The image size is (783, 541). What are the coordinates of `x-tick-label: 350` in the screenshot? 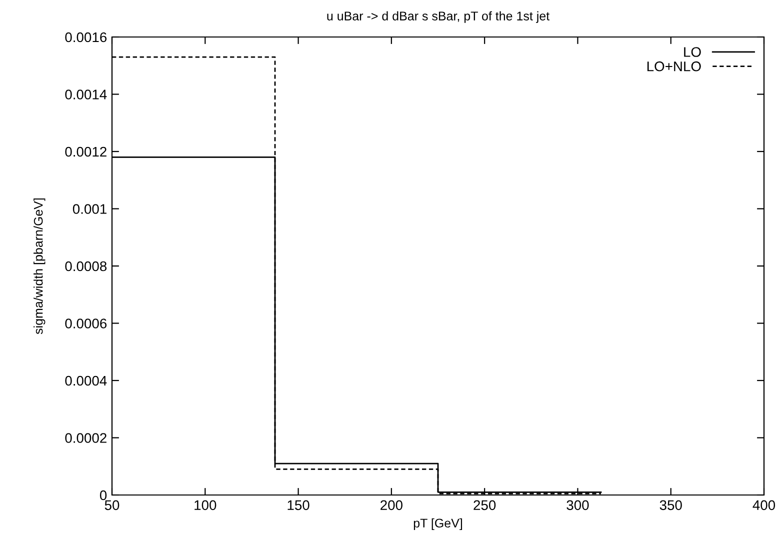 It's located at (671, 505).